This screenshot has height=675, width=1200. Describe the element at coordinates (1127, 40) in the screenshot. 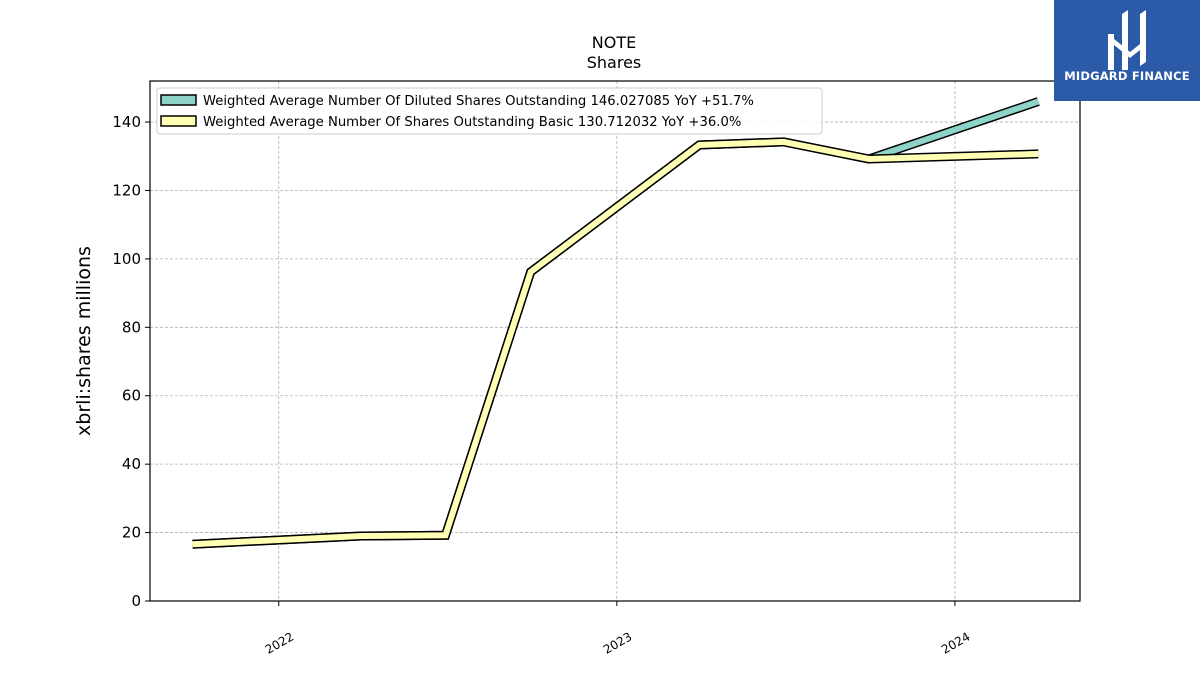

I see `midgard-logo-icon` at that location.